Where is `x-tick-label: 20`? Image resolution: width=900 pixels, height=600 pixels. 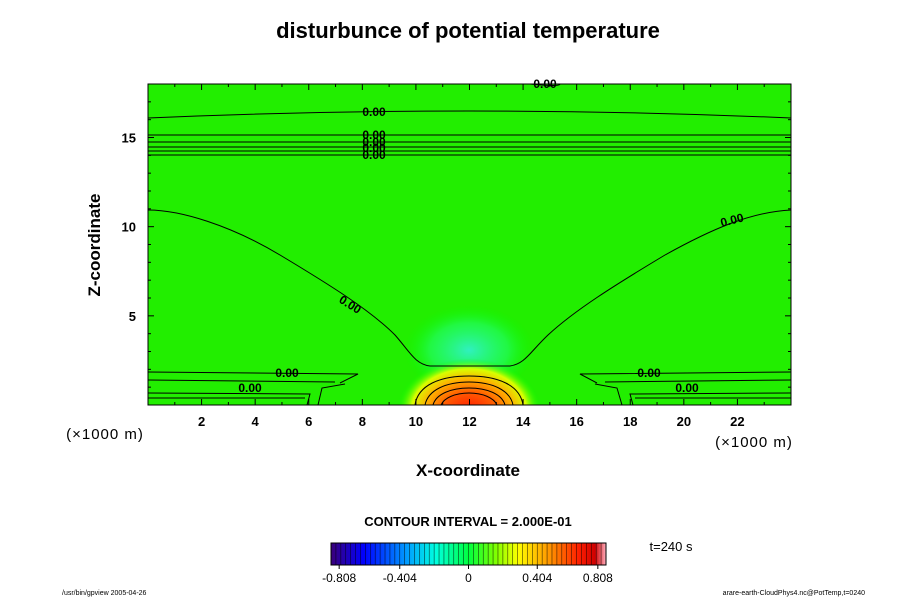 x-tick-label: 20 is located at coordinates (684, 421).